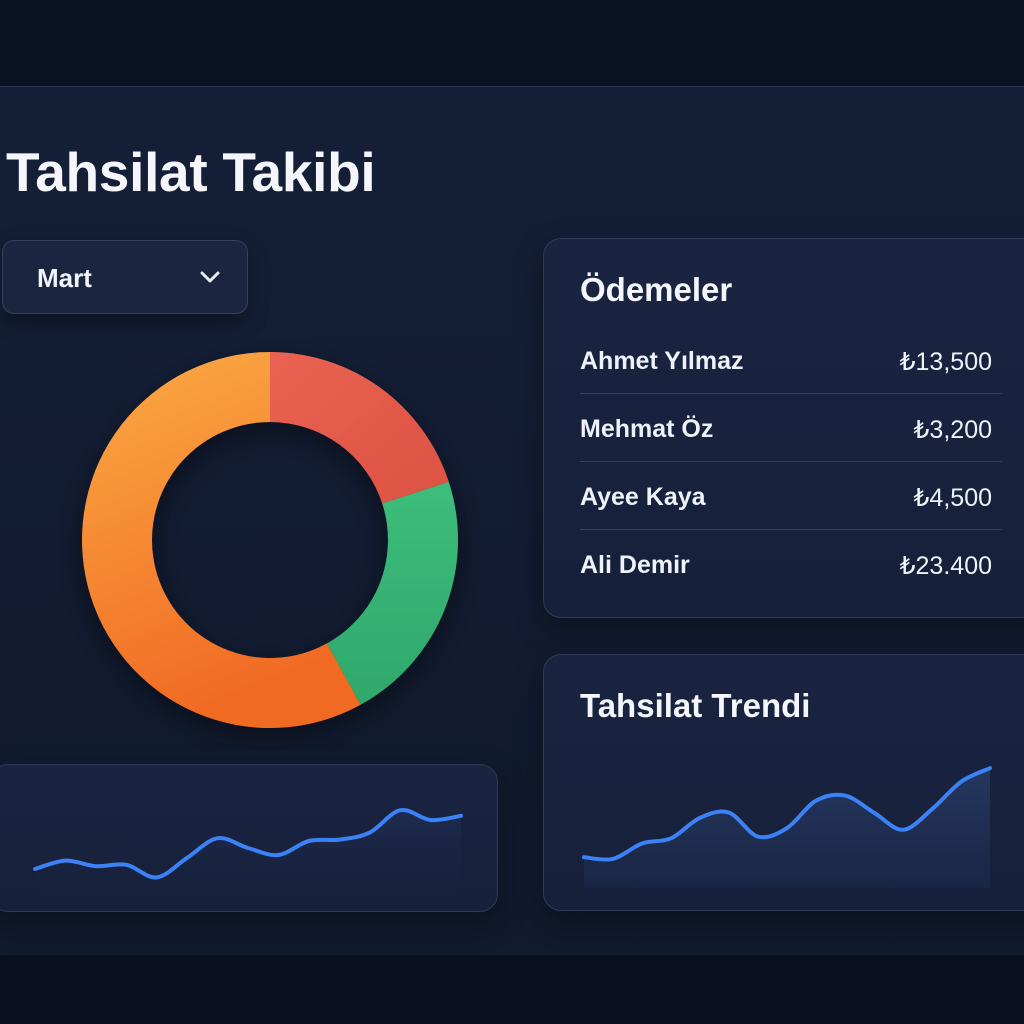 This screenshot has width=1024, height=1024. I want to click on page-title: Tahsilat Takibi, so click(191, 172).